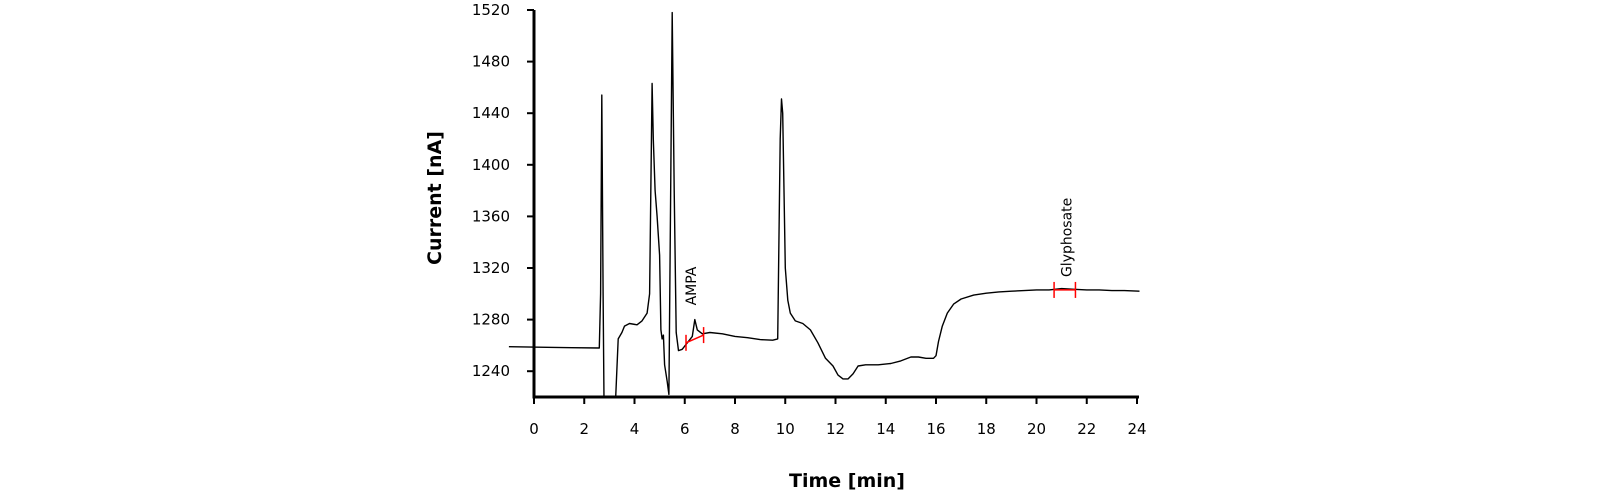  What do you see at coordinates (435, 198) in the screenshot?
I see `y-axis-title: Current [nA]` at bounding box center [435, 198].